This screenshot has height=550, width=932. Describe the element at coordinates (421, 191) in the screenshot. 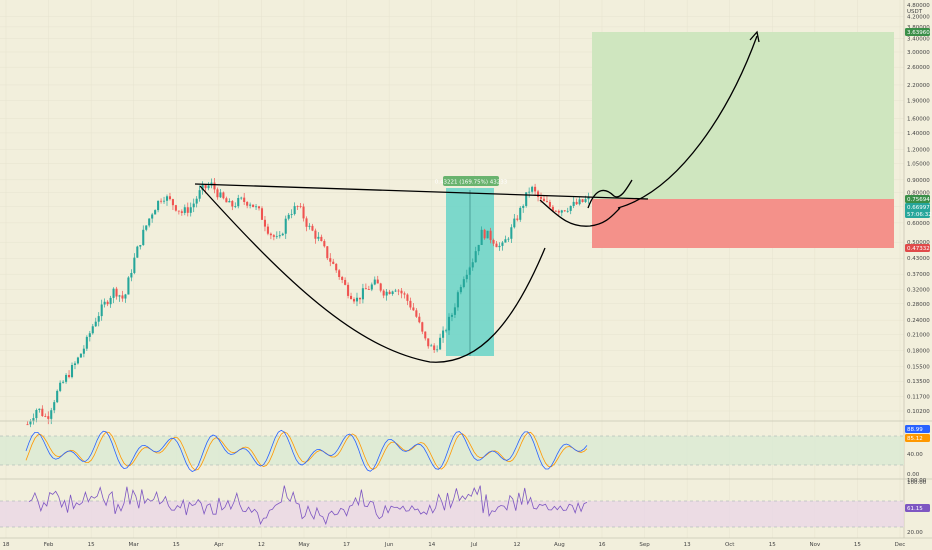

I see `neckline` at that location.